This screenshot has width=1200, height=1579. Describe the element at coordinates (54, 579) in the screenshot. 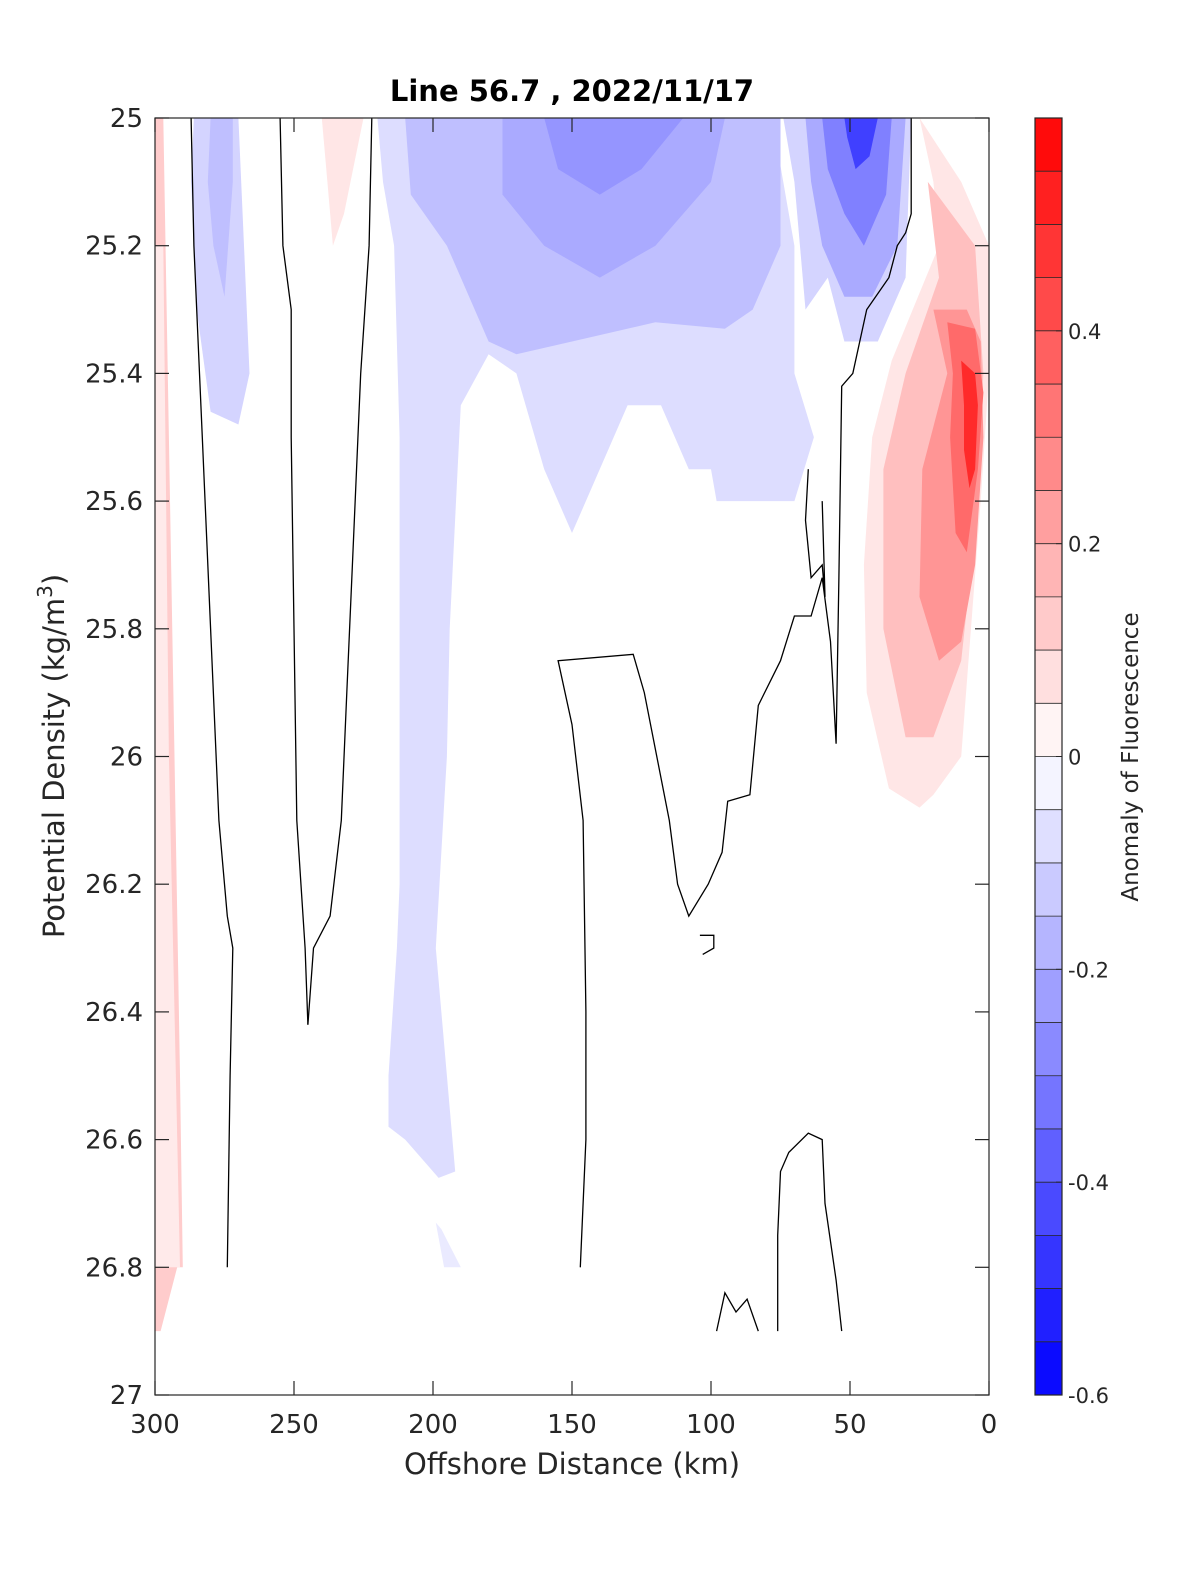

I see `y-axis-label-close: )` at that location.